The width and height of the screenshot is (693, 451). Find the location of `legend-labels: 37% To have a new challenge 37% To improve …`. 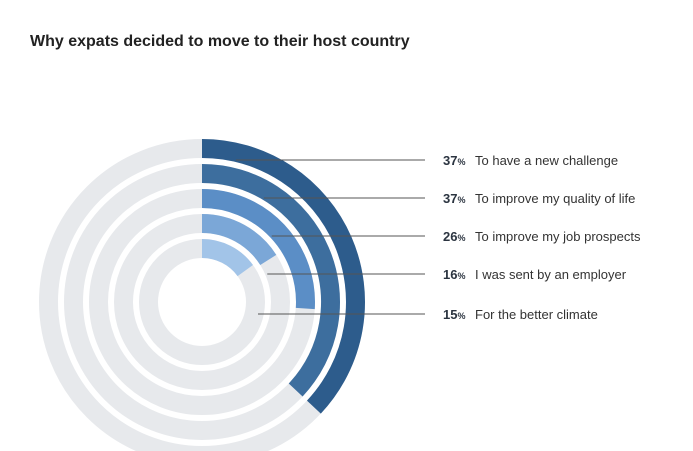

legend-labels: 37% To have a new challenge 37% To improve … is located at coordinates (542, 237).